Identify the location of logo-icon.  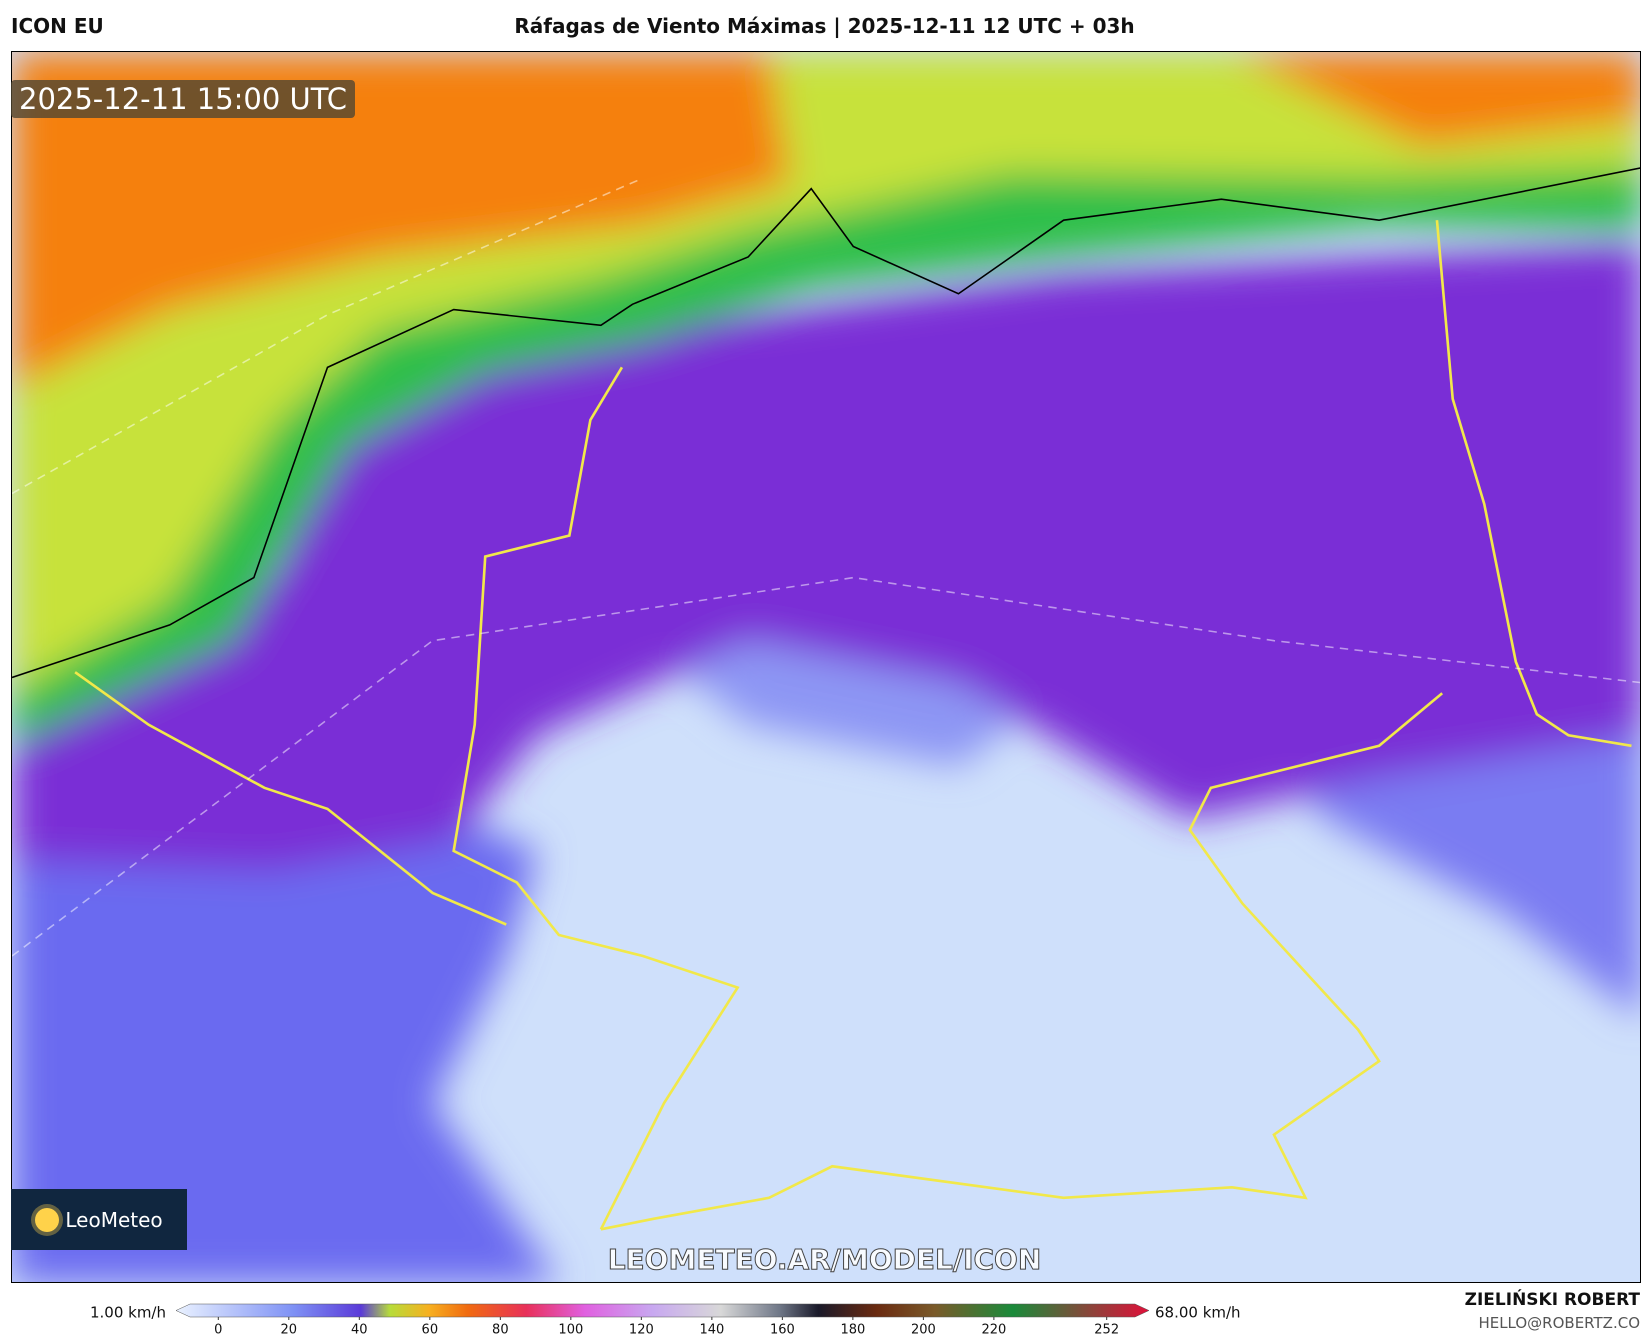
(47, 1219).